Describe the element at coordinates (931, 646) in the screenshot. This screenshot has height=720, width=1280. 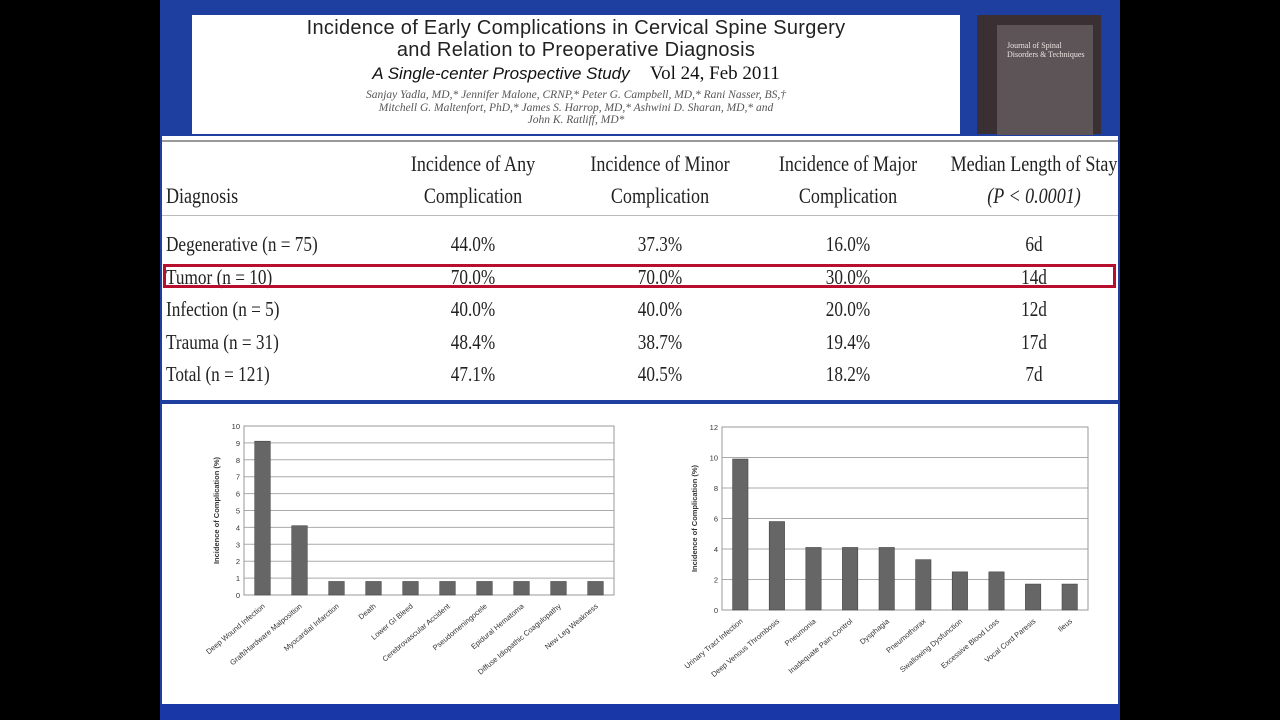
I see `x-tick-label: Swallowing Dysfunction` at that location.